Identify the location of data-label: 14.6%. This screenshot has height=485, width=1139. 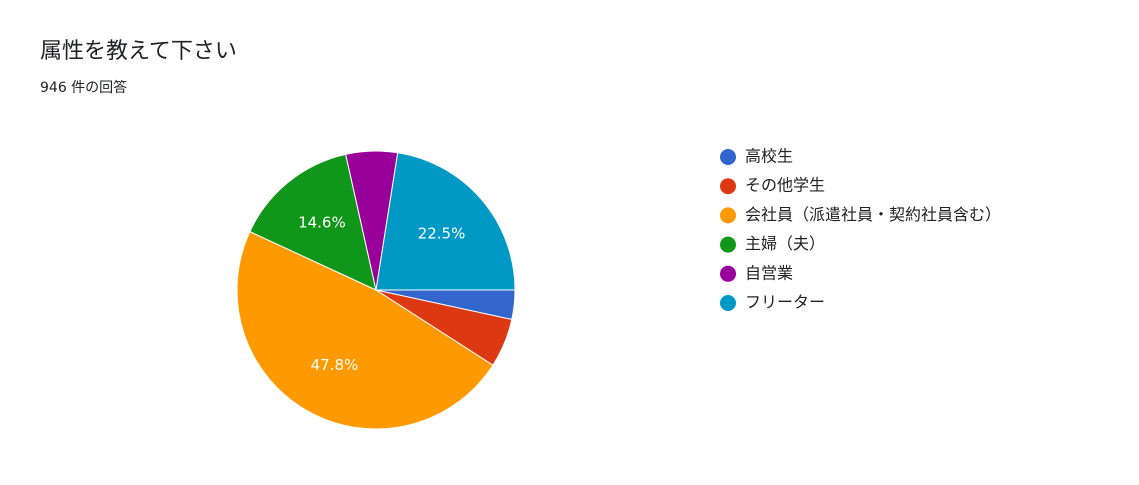
(322, 222).